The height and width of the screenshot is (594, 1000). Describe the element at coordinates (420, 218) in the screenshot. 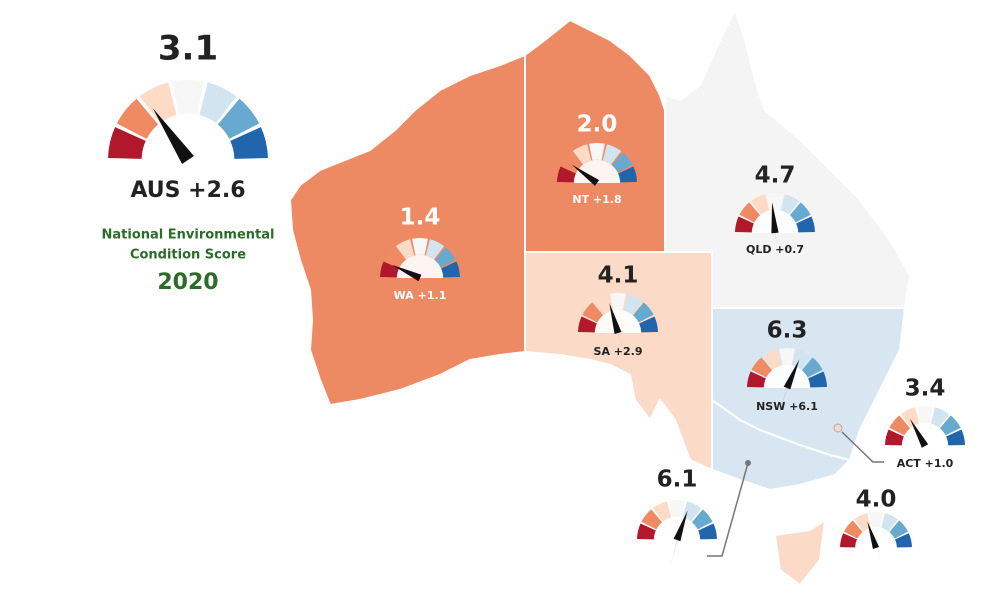

I see `region-score: 1.4` at that location.